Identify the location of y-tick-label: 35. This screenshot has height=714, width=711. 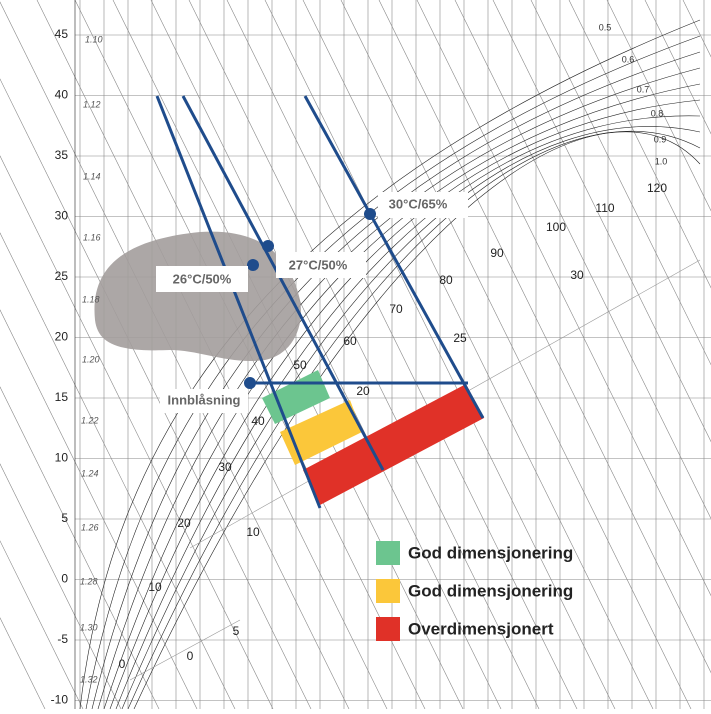
(62, 155).